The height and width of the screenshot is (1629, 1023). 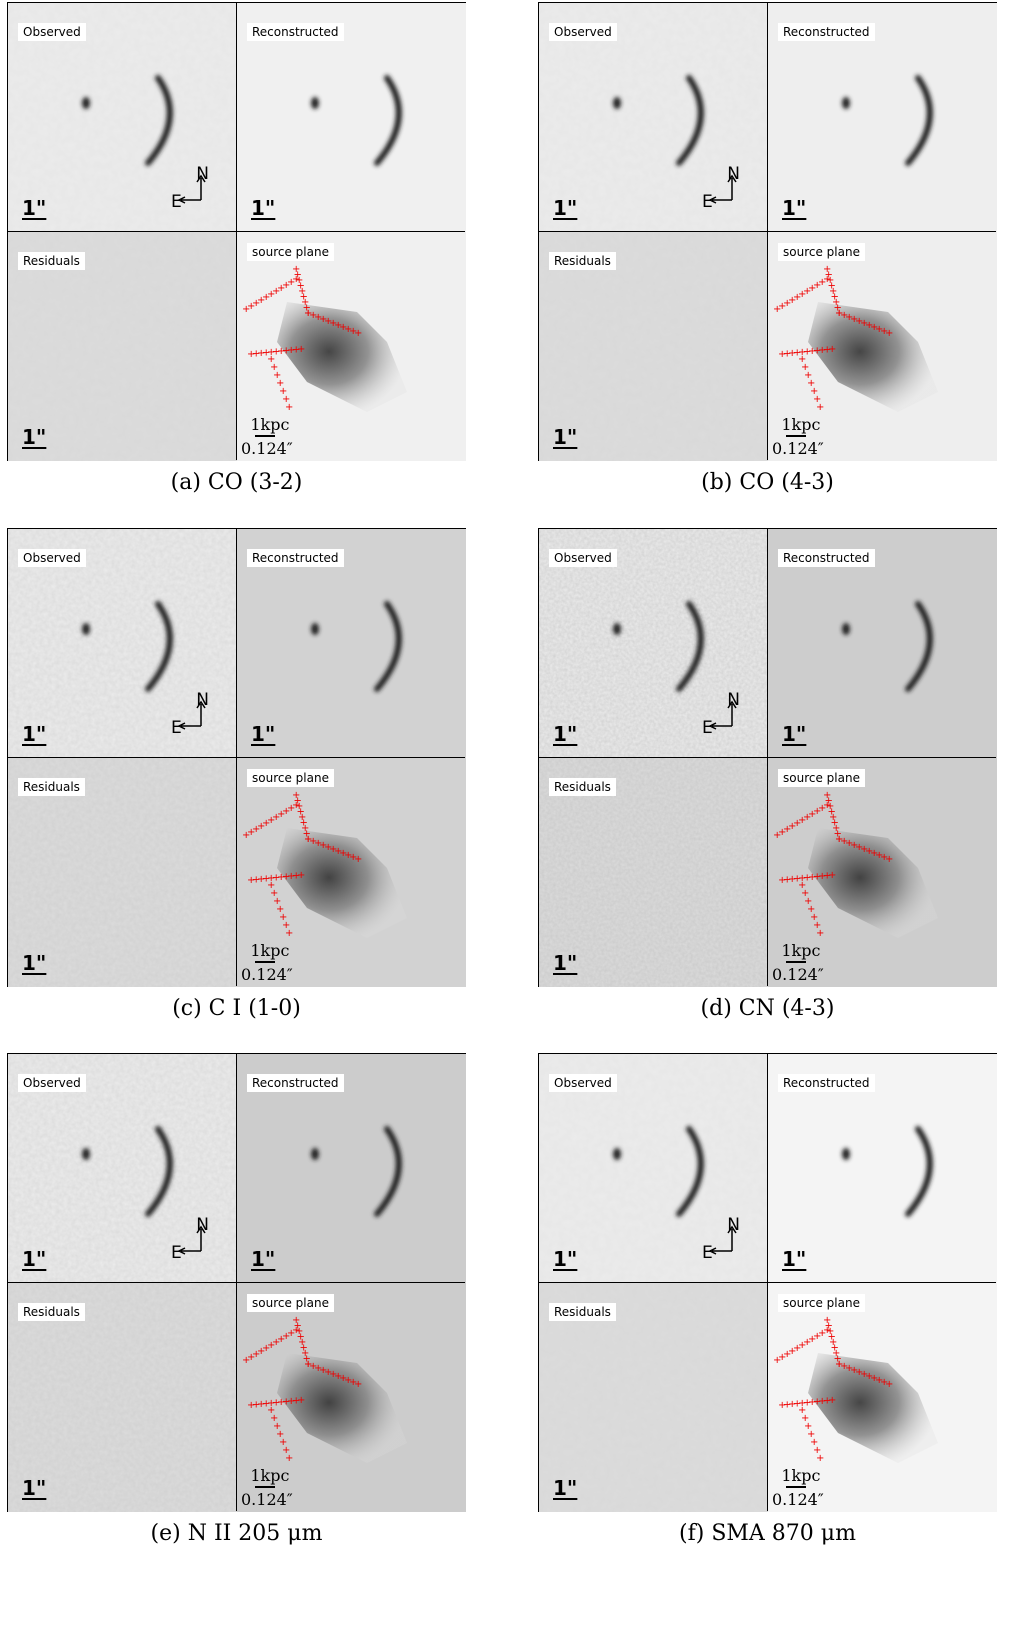 I want to click on residuals-panel: Residuals 1", so click(x=653, y=346).